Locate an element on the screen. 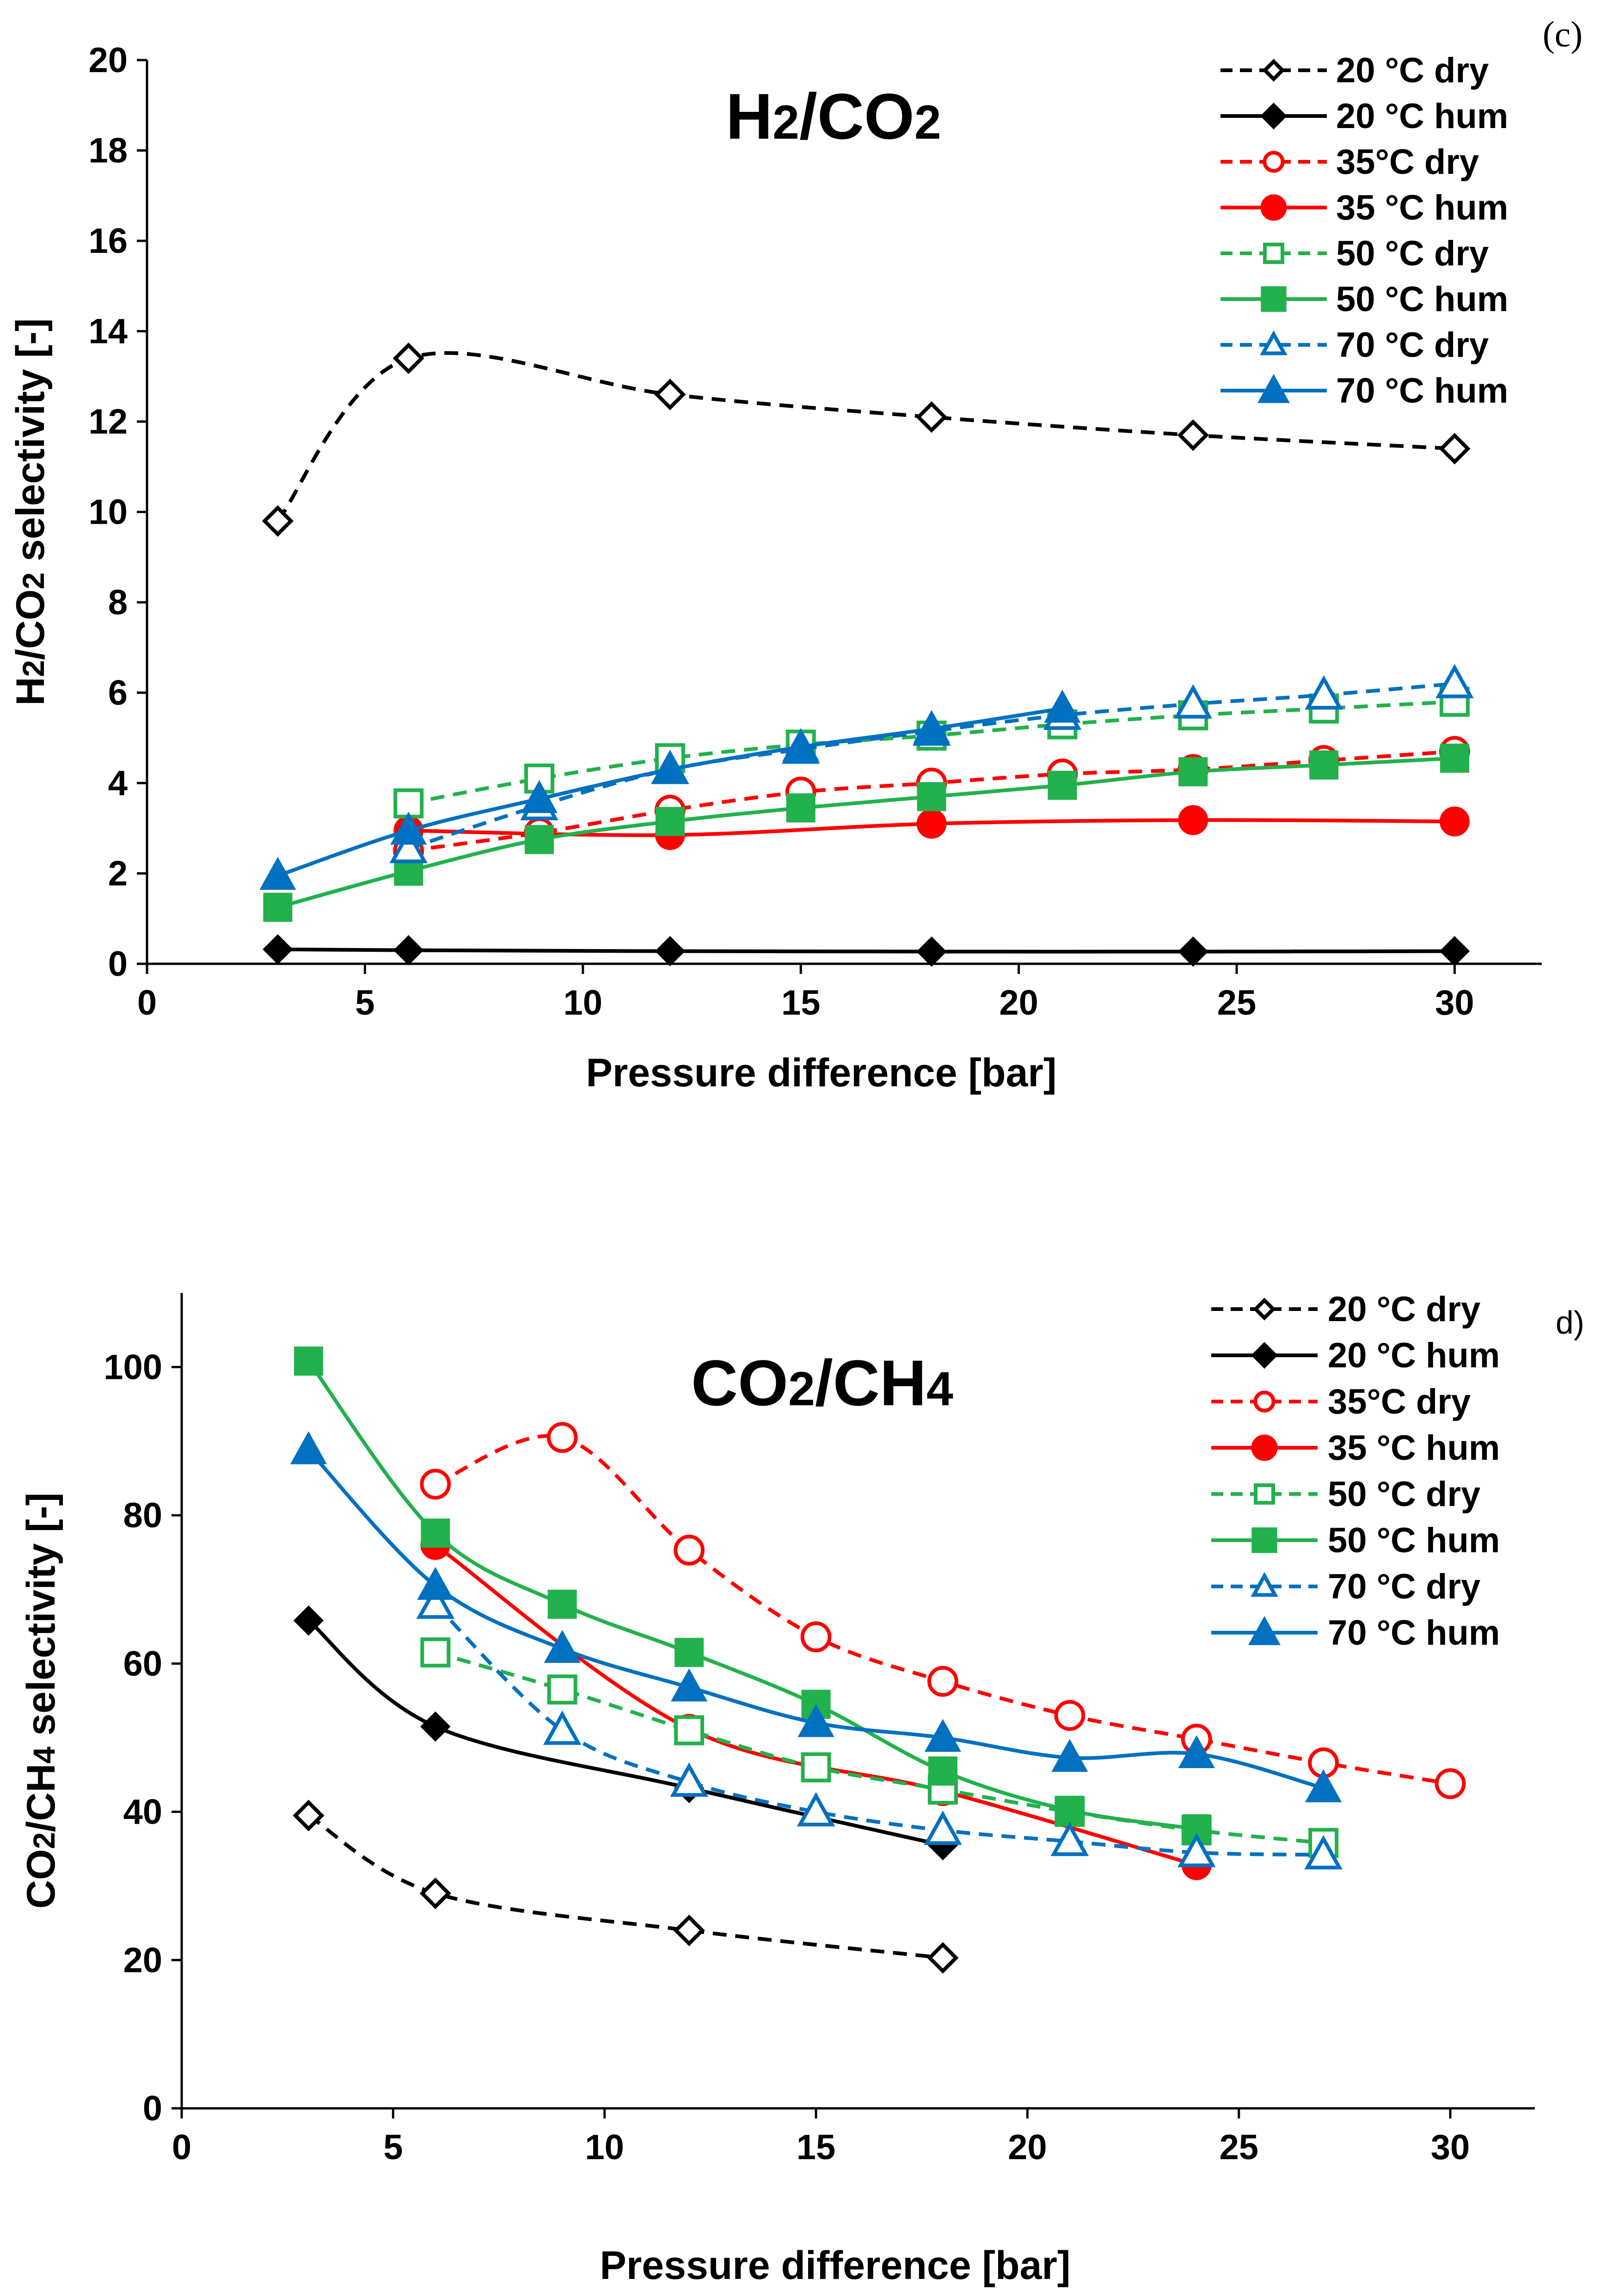 The width and height of the screenshot is (1619, 2296). y-tick-label: 20 is located at coordinates (142, 1960).